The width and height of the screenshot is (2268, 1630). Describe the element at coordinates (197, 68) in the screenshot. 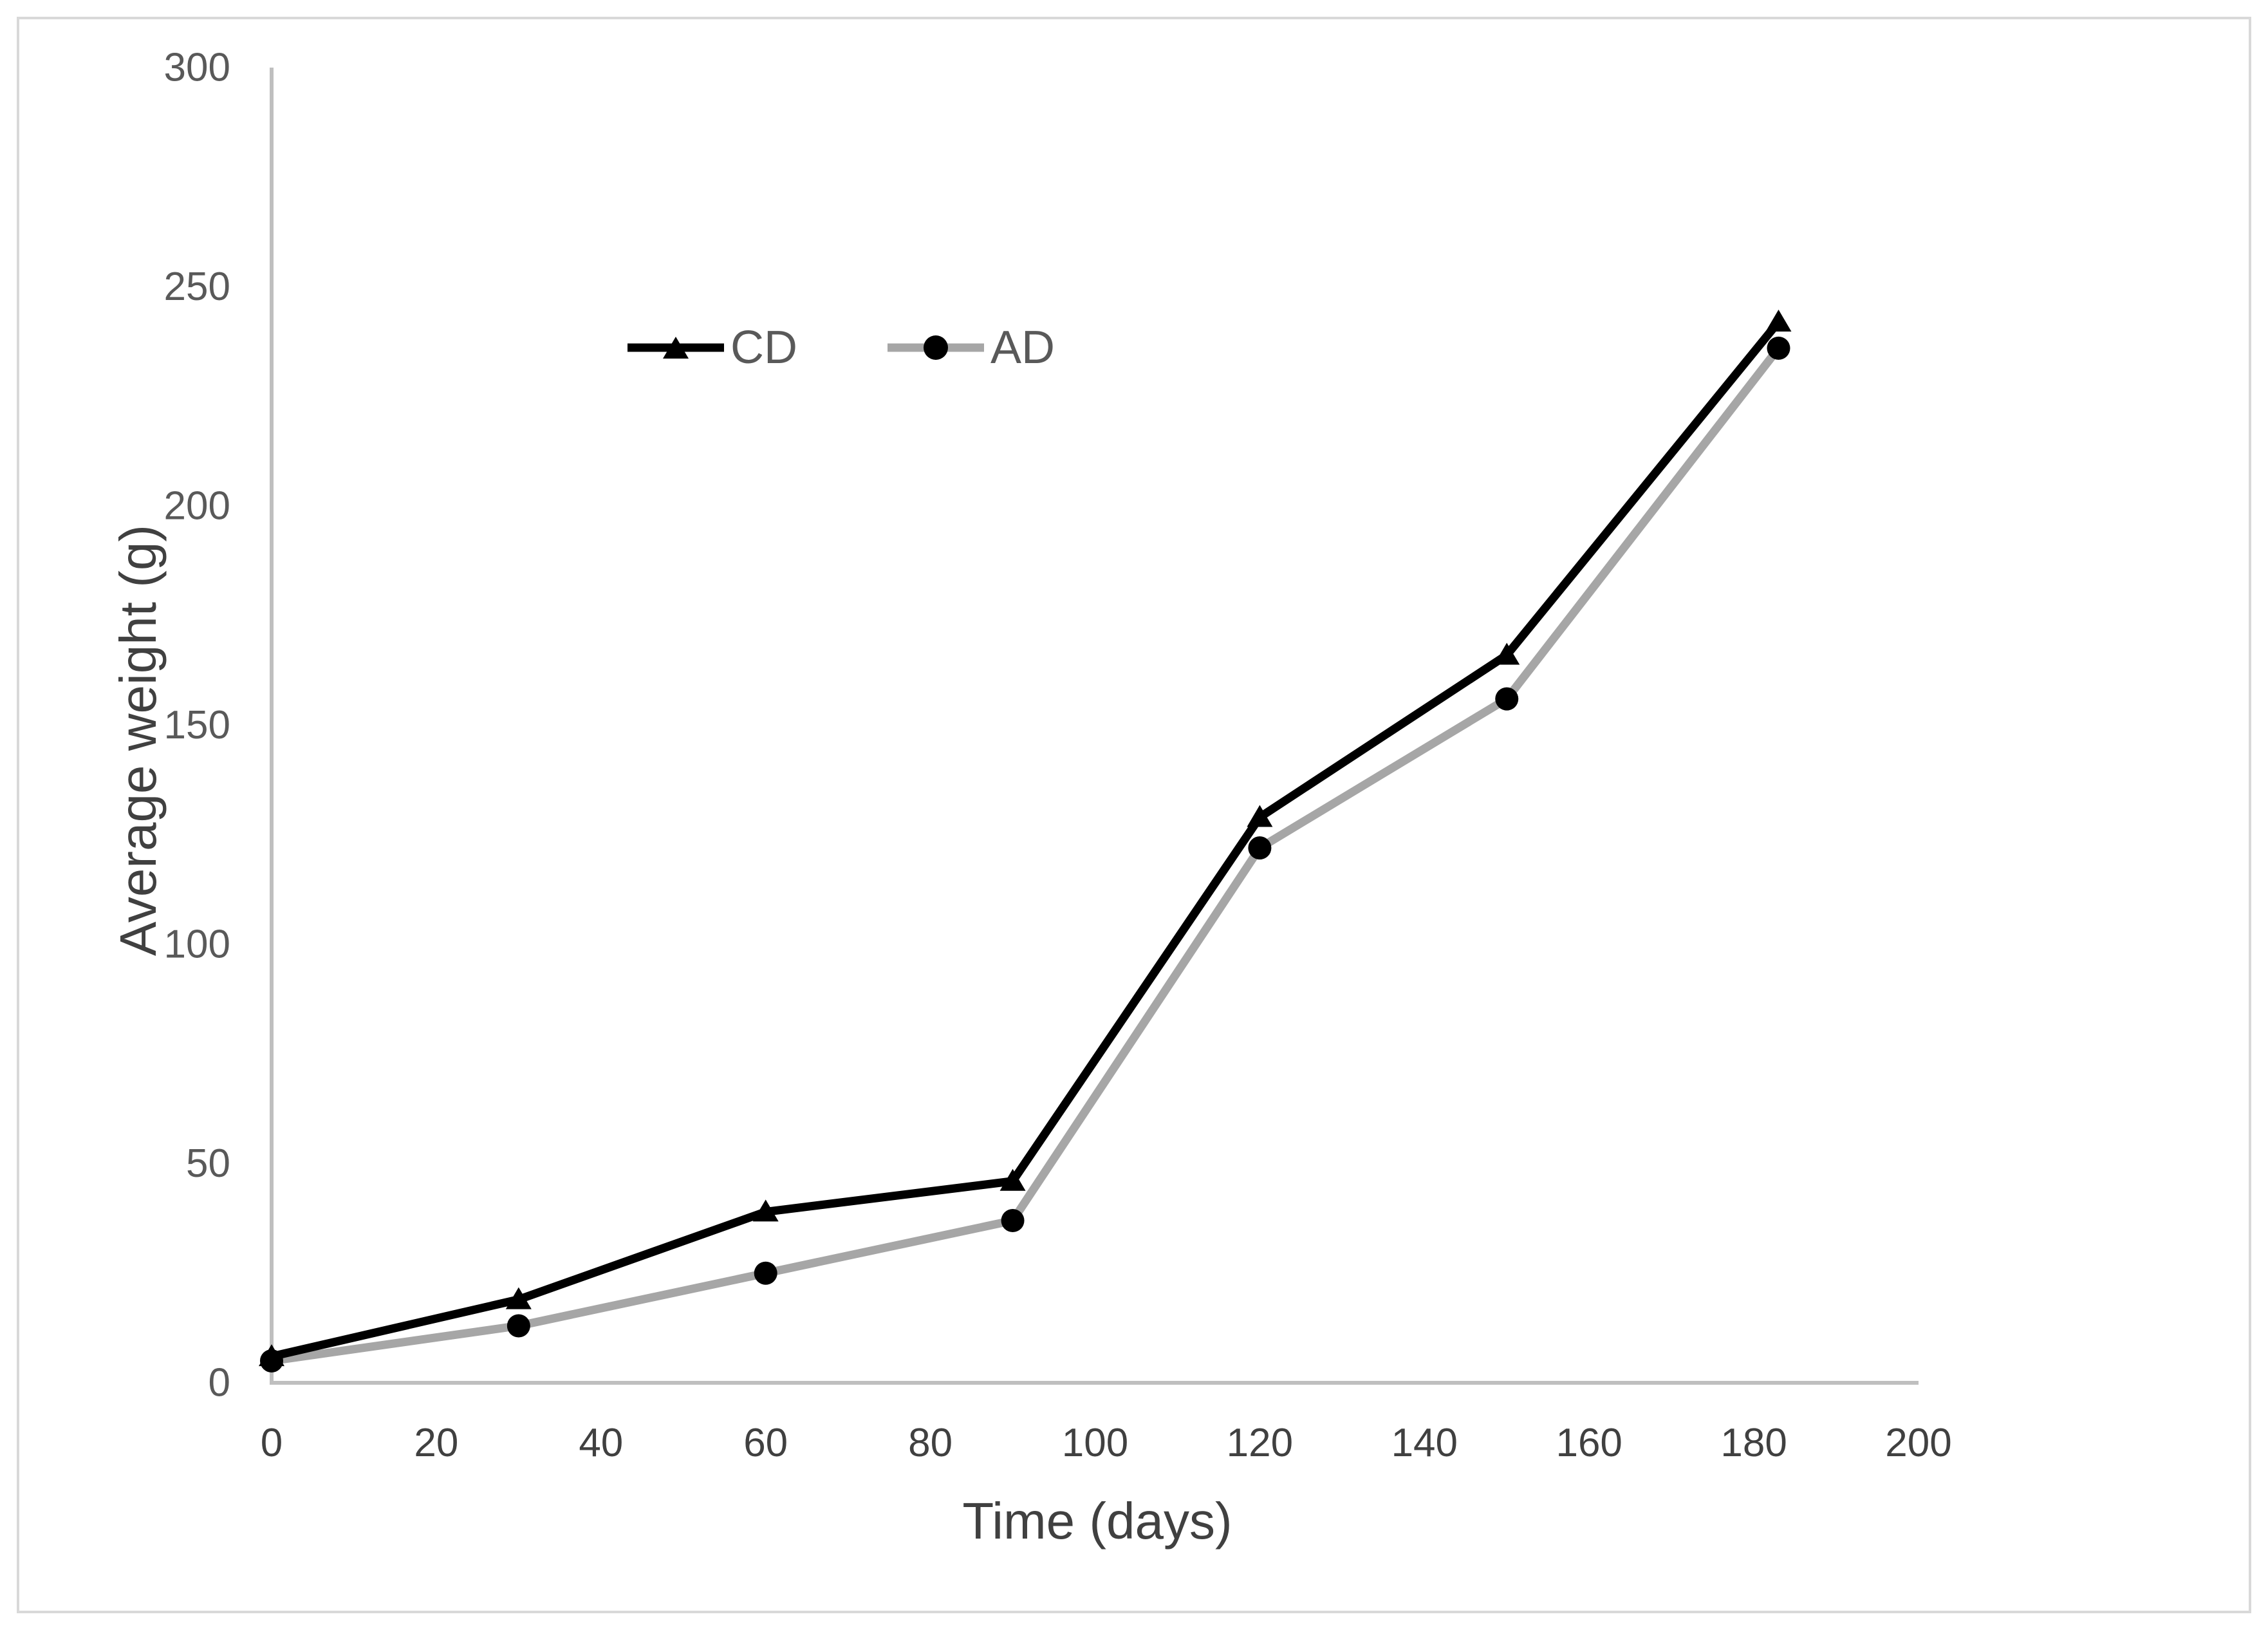

I see `y-tick-label: 300` at that location.